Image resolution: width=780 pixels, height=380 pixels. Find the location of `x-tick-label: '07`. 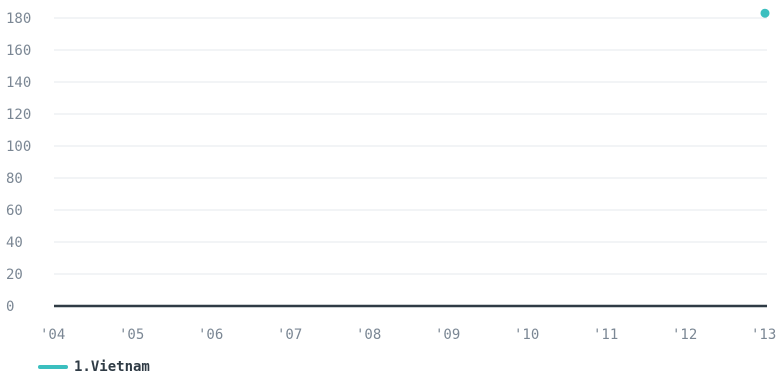

x-tick-label: '07 is located at coordinates (289, 335).